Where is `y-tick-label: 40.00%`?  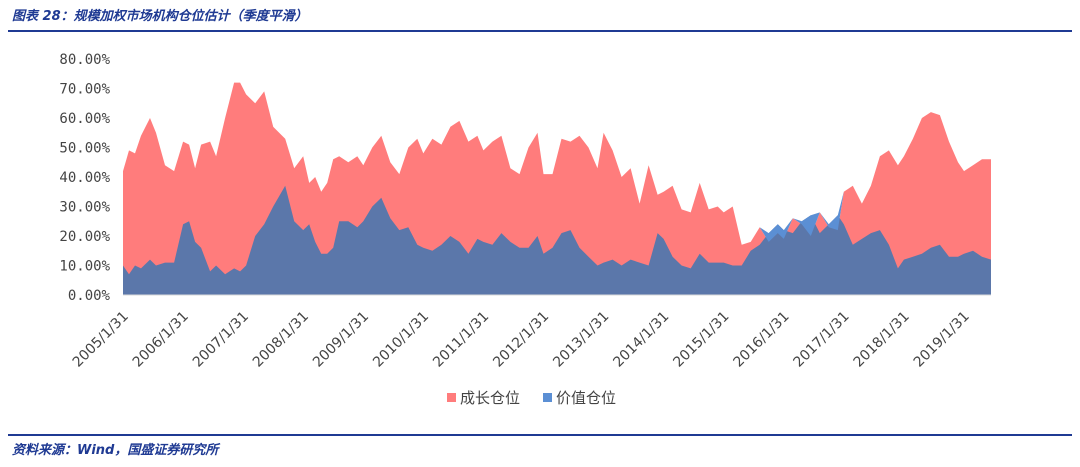 y-tick-label: 40.00% is located at coordinates (84, 178).